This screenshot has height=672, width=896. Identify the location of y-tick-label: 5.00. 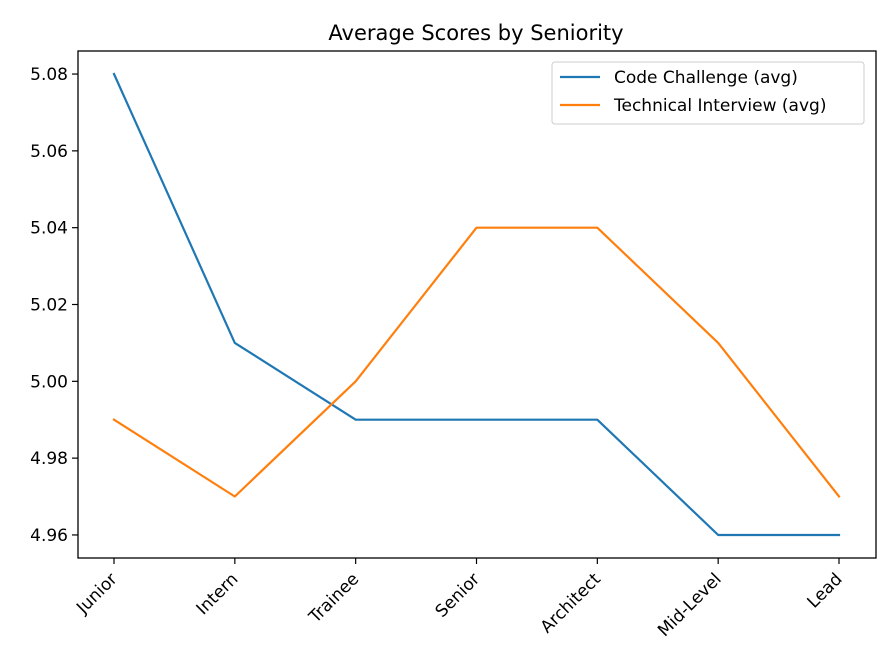
(49, 382).